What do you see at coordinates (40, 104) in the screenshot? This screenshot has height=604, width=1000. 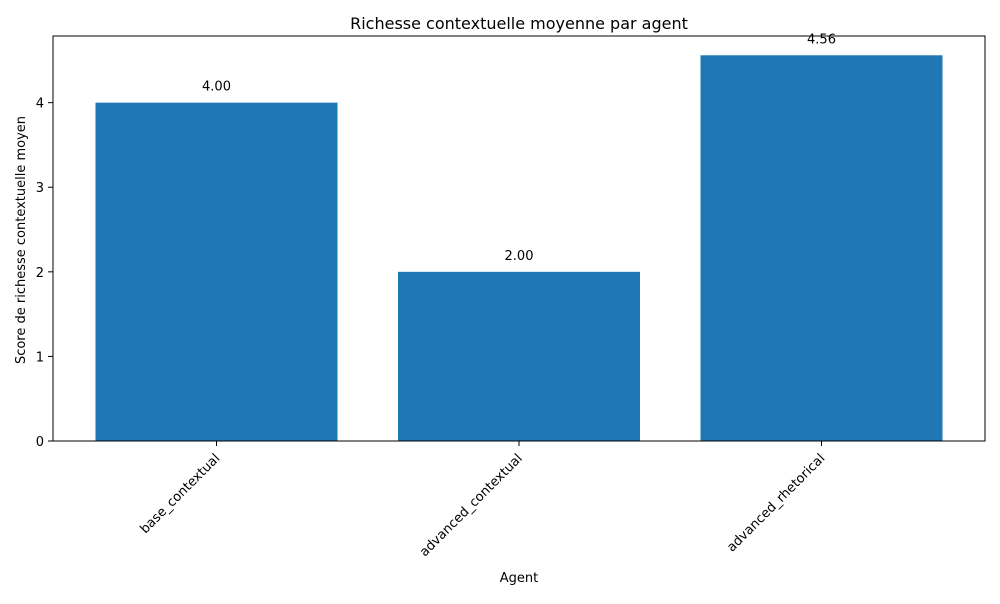 I see `y-tick-label-4: 4` at bounding box center [40, 104].